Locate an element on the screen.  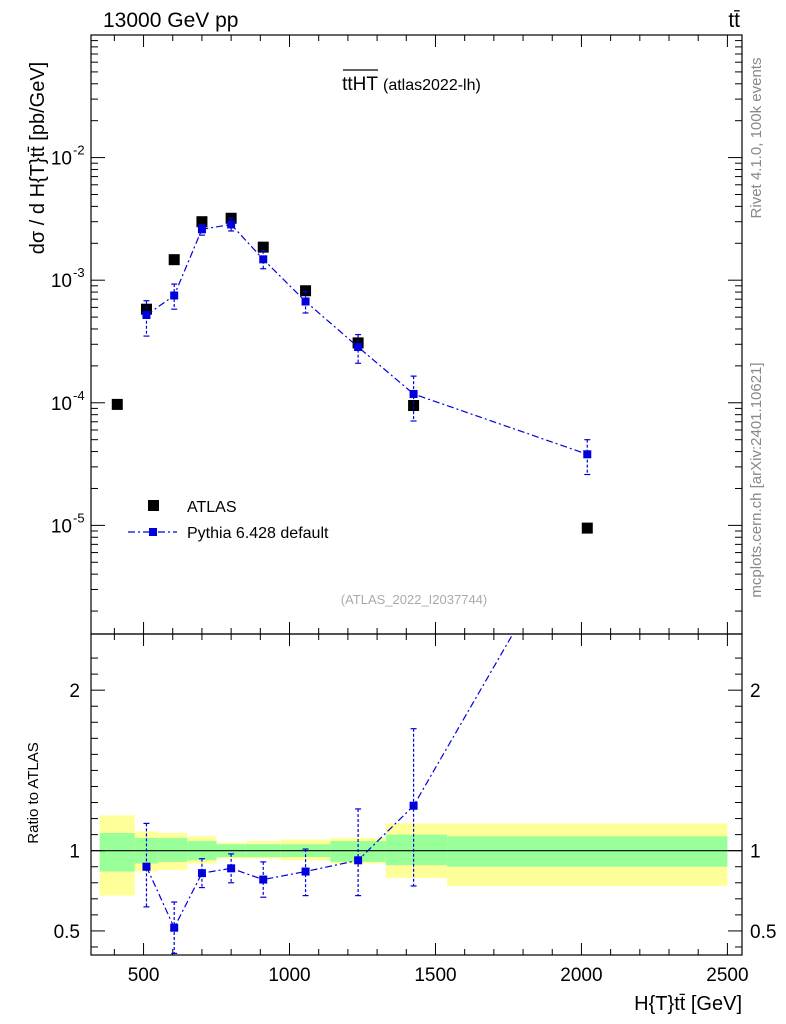
ratio-ylabel: Ratio to ATLAS is located at coordinates (33, 792).